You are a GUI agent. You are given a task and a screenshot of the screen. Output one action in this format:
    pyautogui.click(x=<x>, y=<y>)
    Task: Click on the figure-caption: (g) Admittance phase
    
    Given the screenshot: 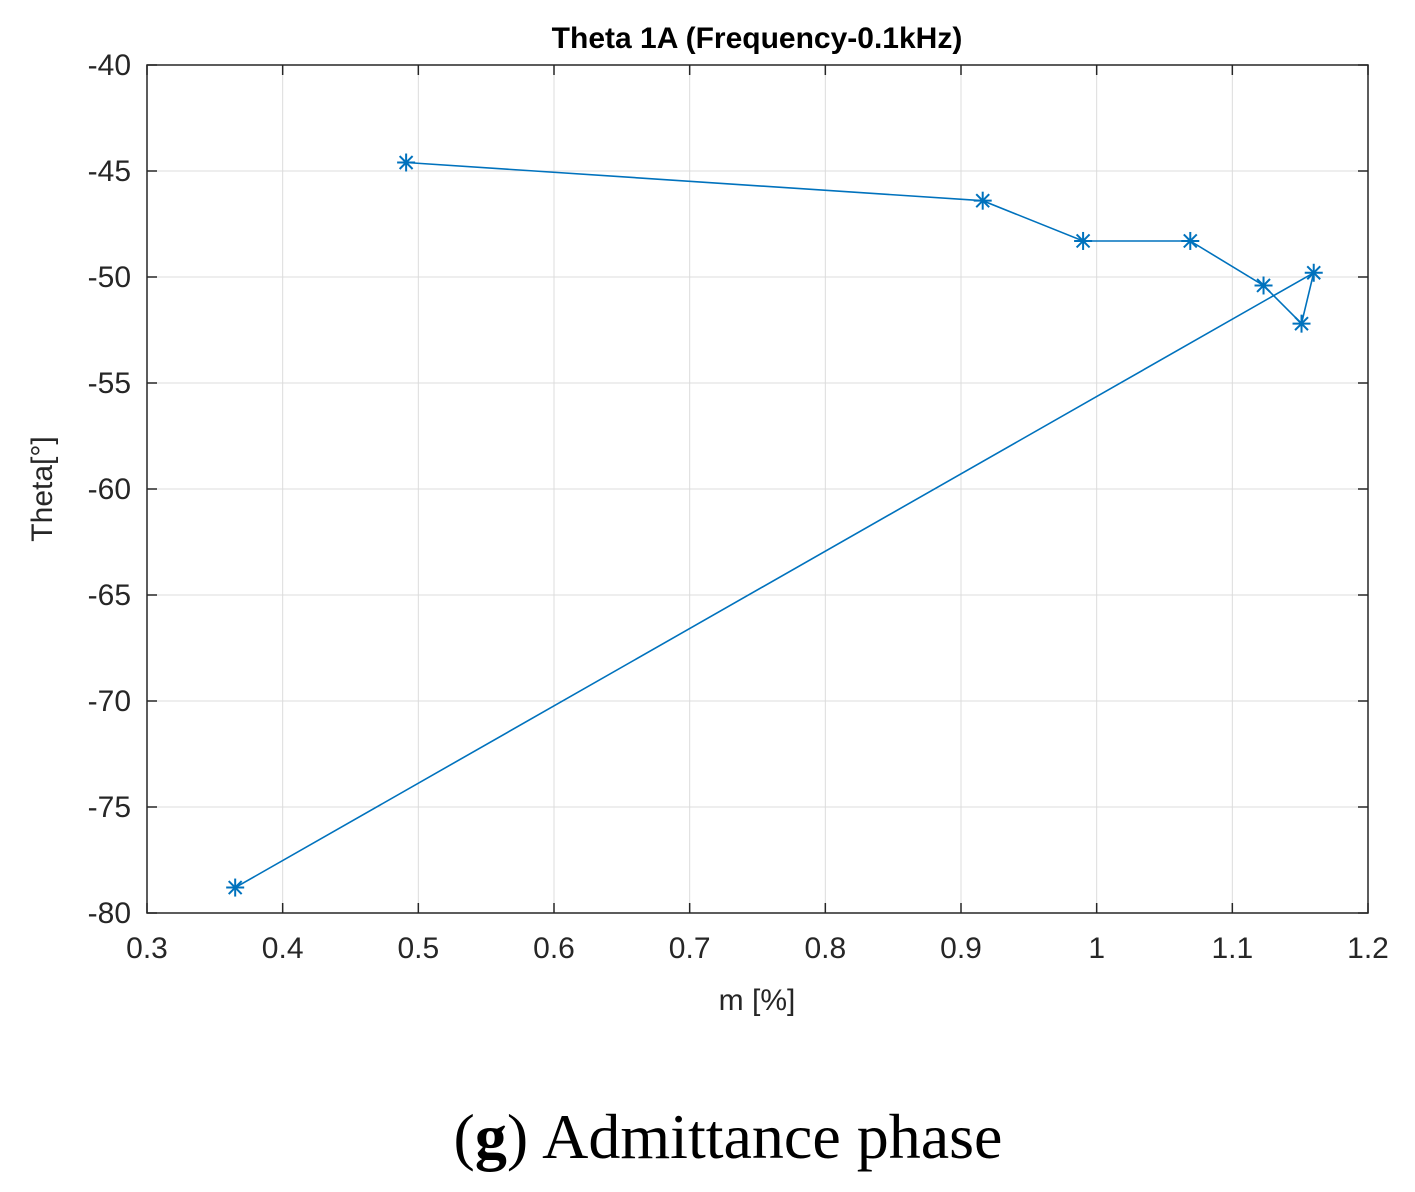 What is the action you would take?
    pyautogui.click(x=728, y=1136)
    